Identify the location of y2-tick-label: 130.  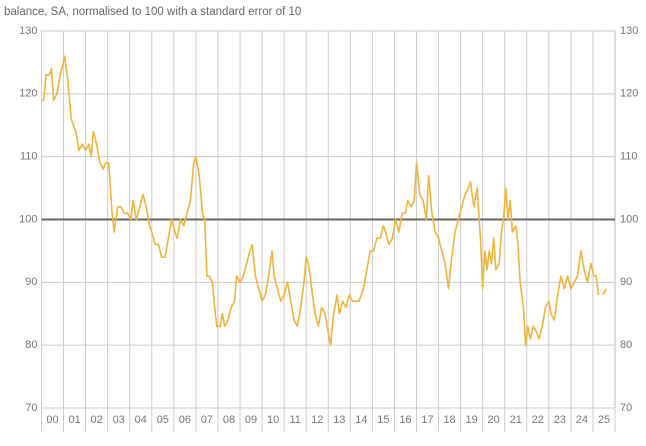
(629, 31).